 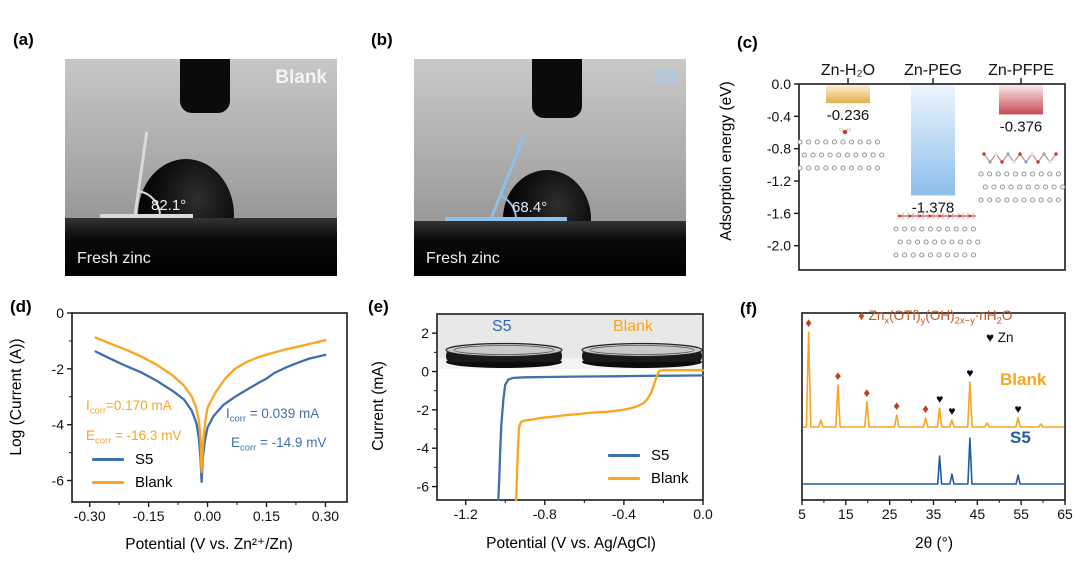 What do you see at coordinates (545, 514) in the screenshot?
I see `x-tick-label: -0.8` at bounding box center [545, 514].